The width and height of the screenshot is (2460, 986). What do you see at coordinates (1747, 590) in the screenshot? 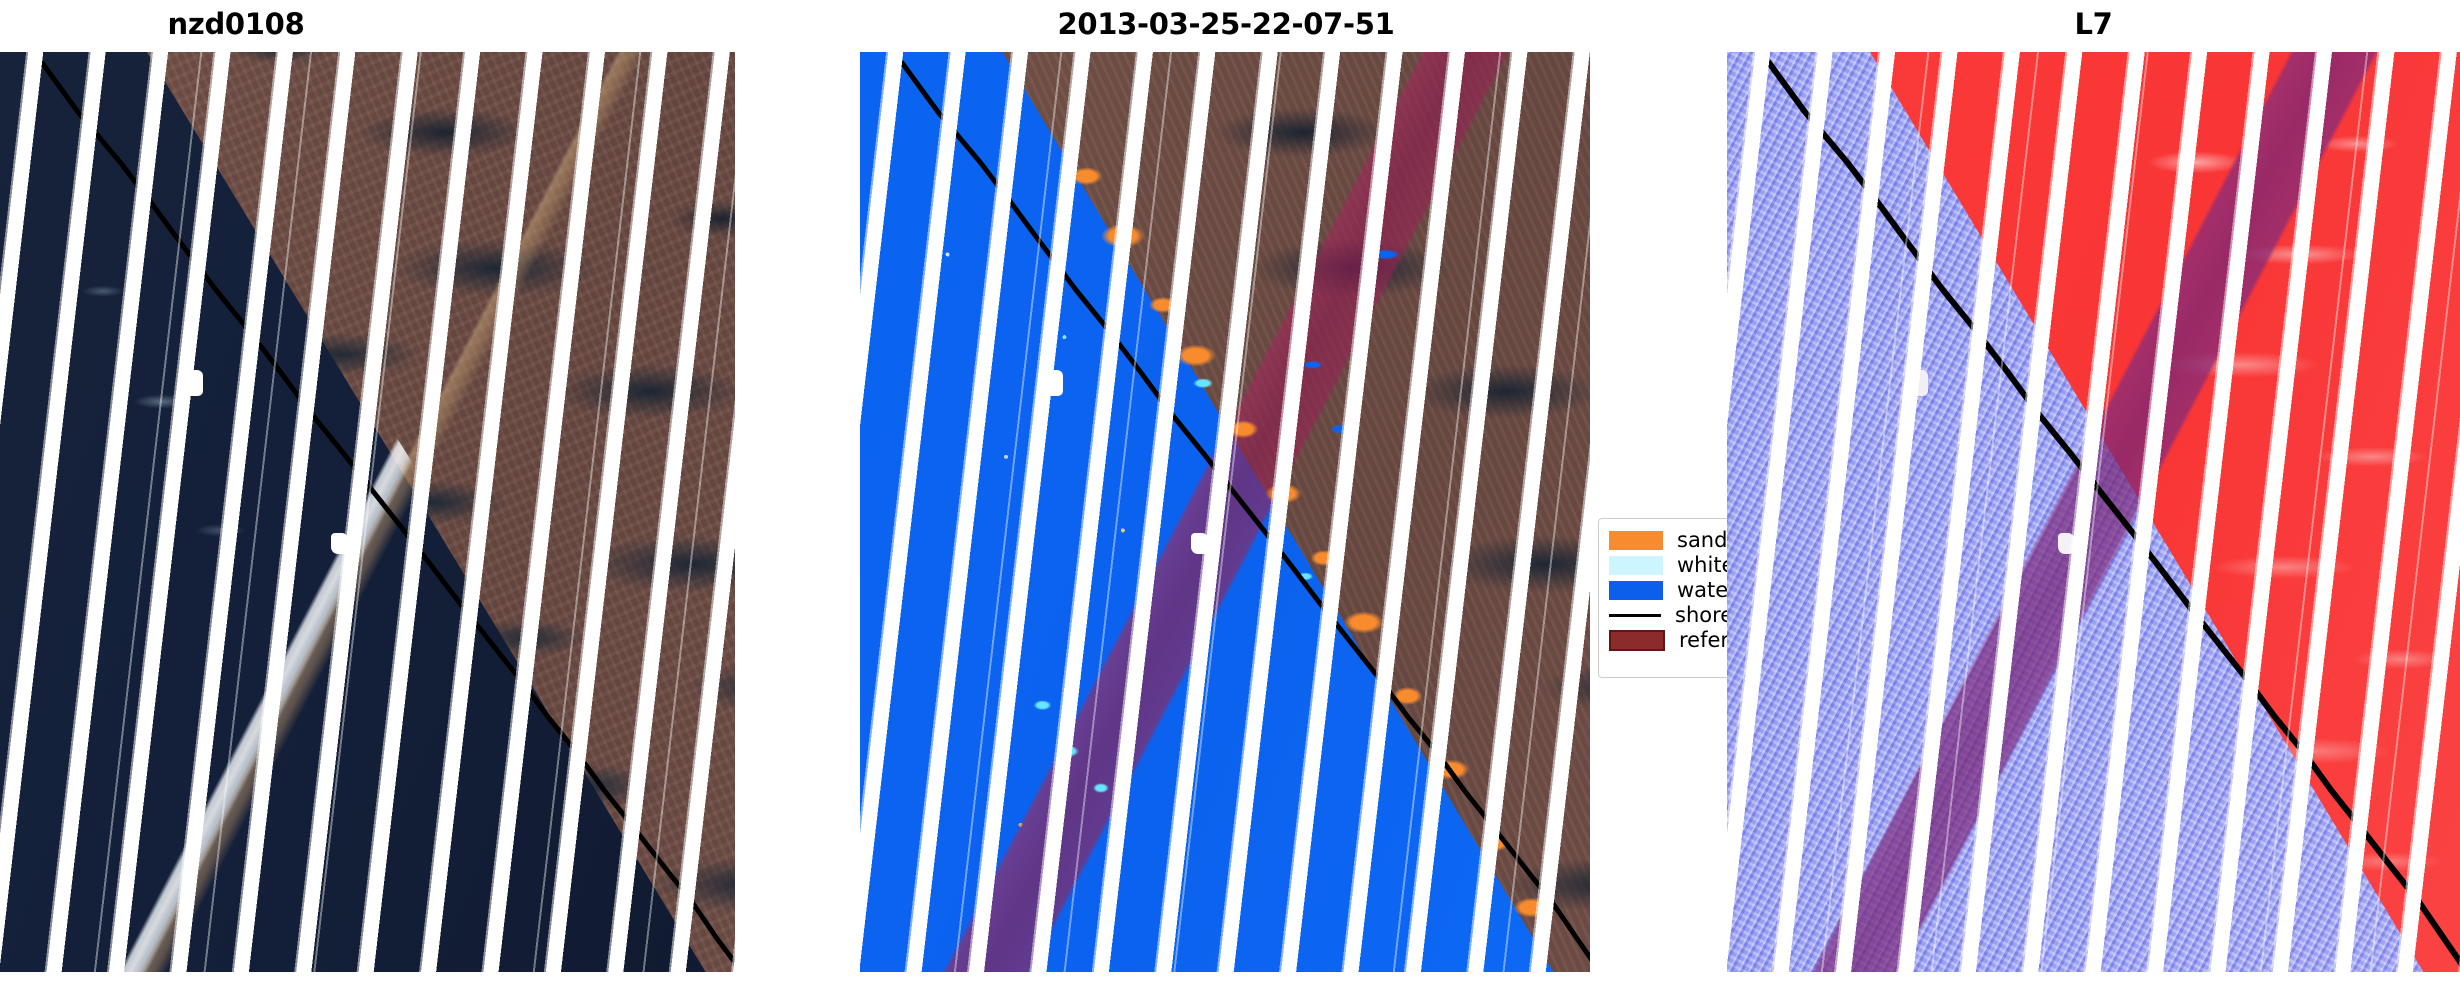
I see `legend-item-water: water` at bounding box center [1747, 590].